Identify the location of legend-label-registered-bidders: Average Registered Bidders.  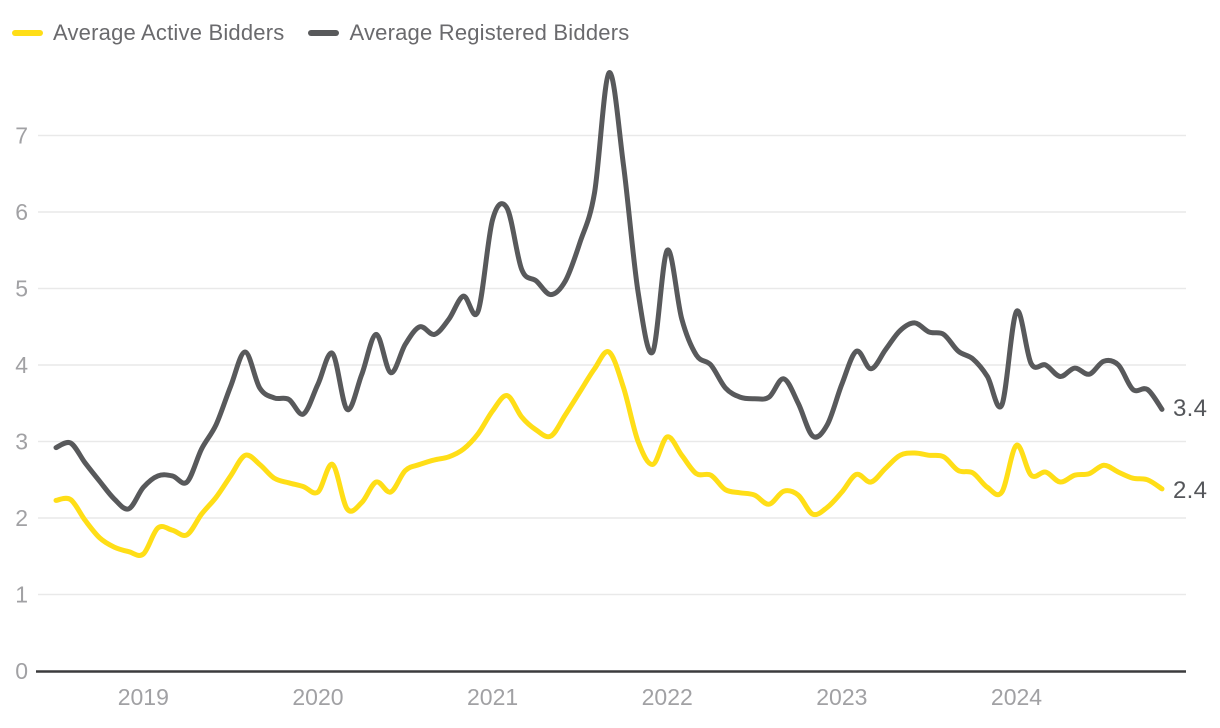
(489, 32).